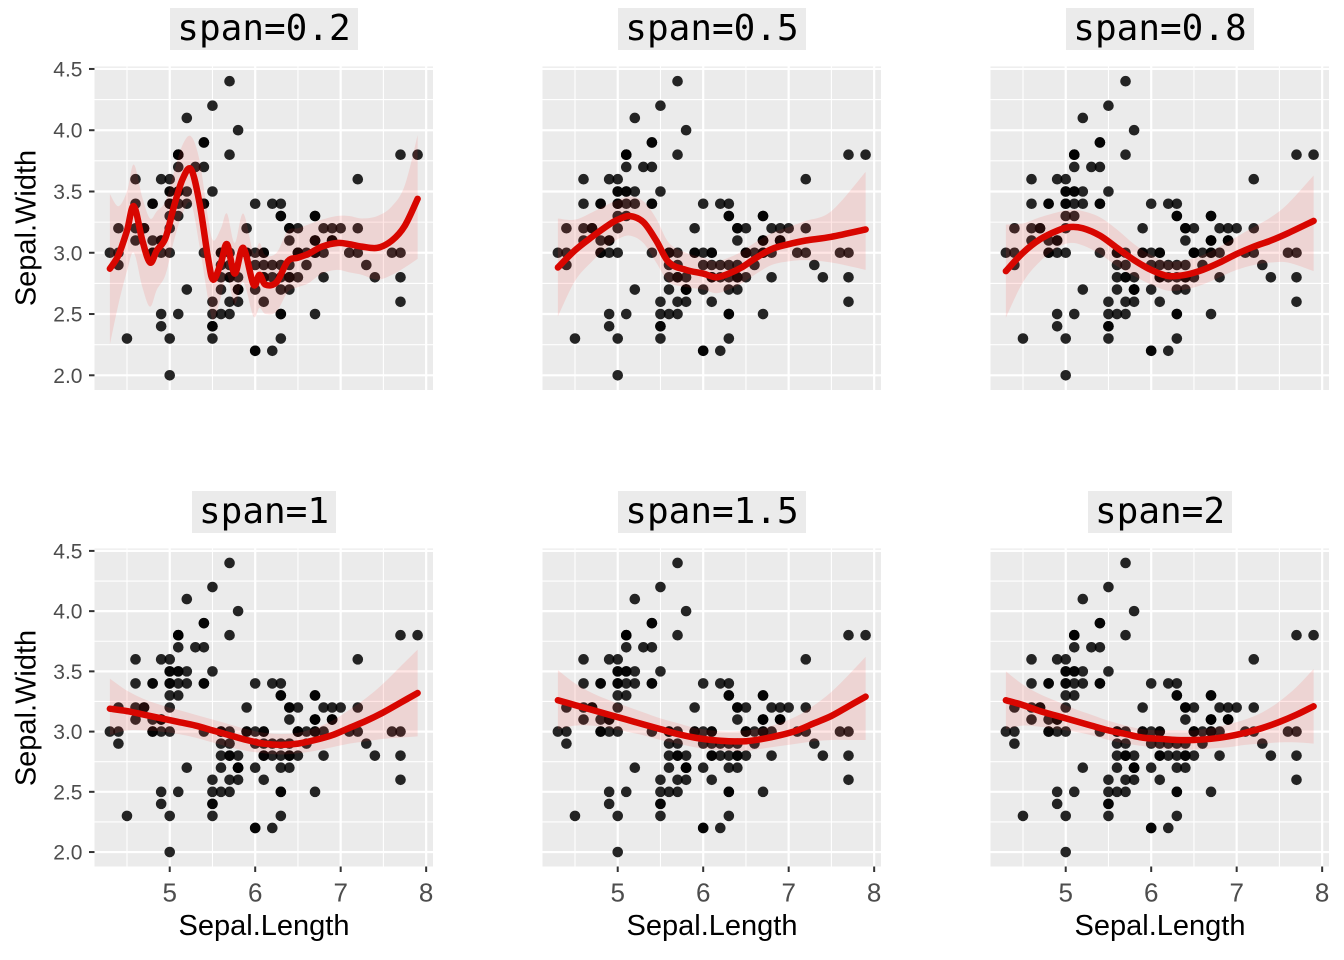  I want to click on panel-title-text: span=0.8, so click(1160, 29).